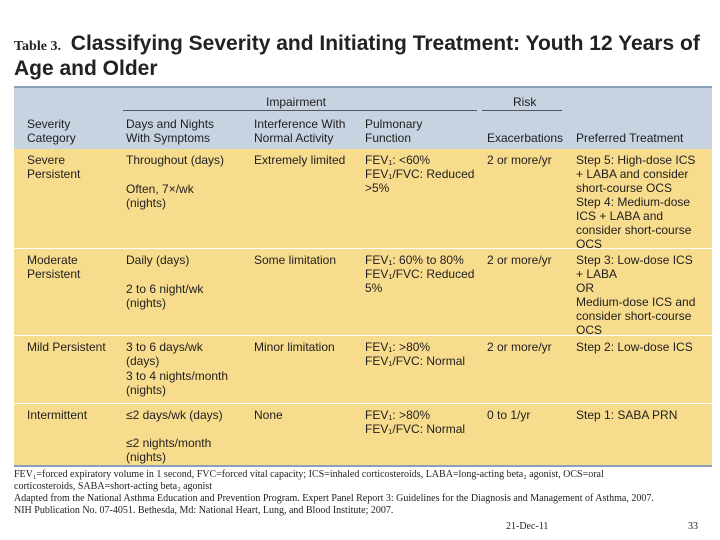  Describe the element at coordinates (300, 131) in the screenshot. I see `col-header-interference: Interference With Normal Activity` at that location.